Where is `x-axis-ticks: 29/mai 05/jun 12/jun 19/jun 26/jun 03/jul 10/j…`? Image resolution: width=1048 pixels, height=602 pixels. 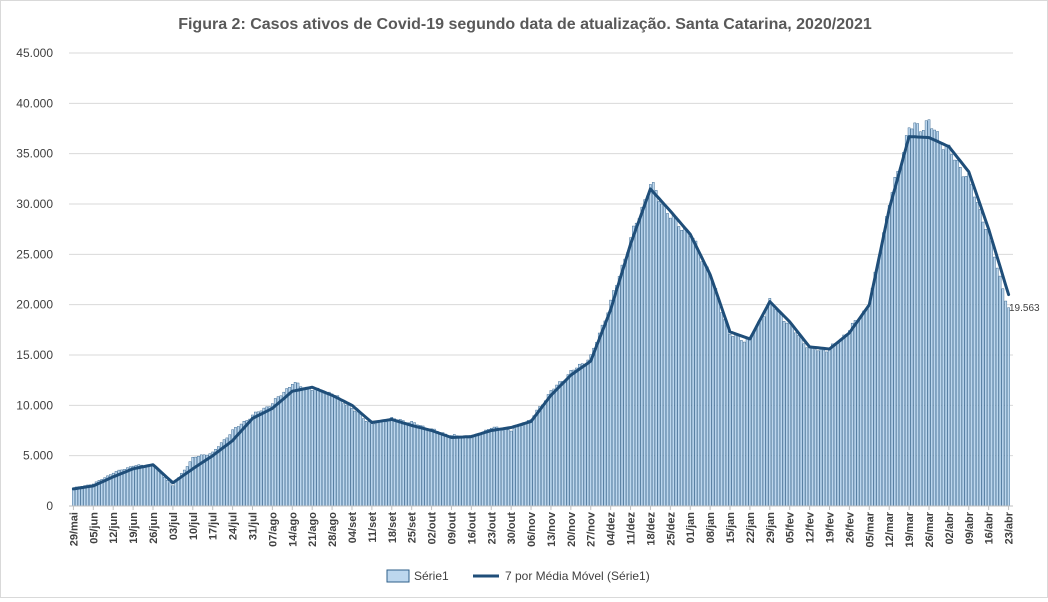
x-axis-ticks: 29/mai 05/jun 12/jun 19/jun 26/jun 03/jul 10/j… is located at coordinates (542, 526).